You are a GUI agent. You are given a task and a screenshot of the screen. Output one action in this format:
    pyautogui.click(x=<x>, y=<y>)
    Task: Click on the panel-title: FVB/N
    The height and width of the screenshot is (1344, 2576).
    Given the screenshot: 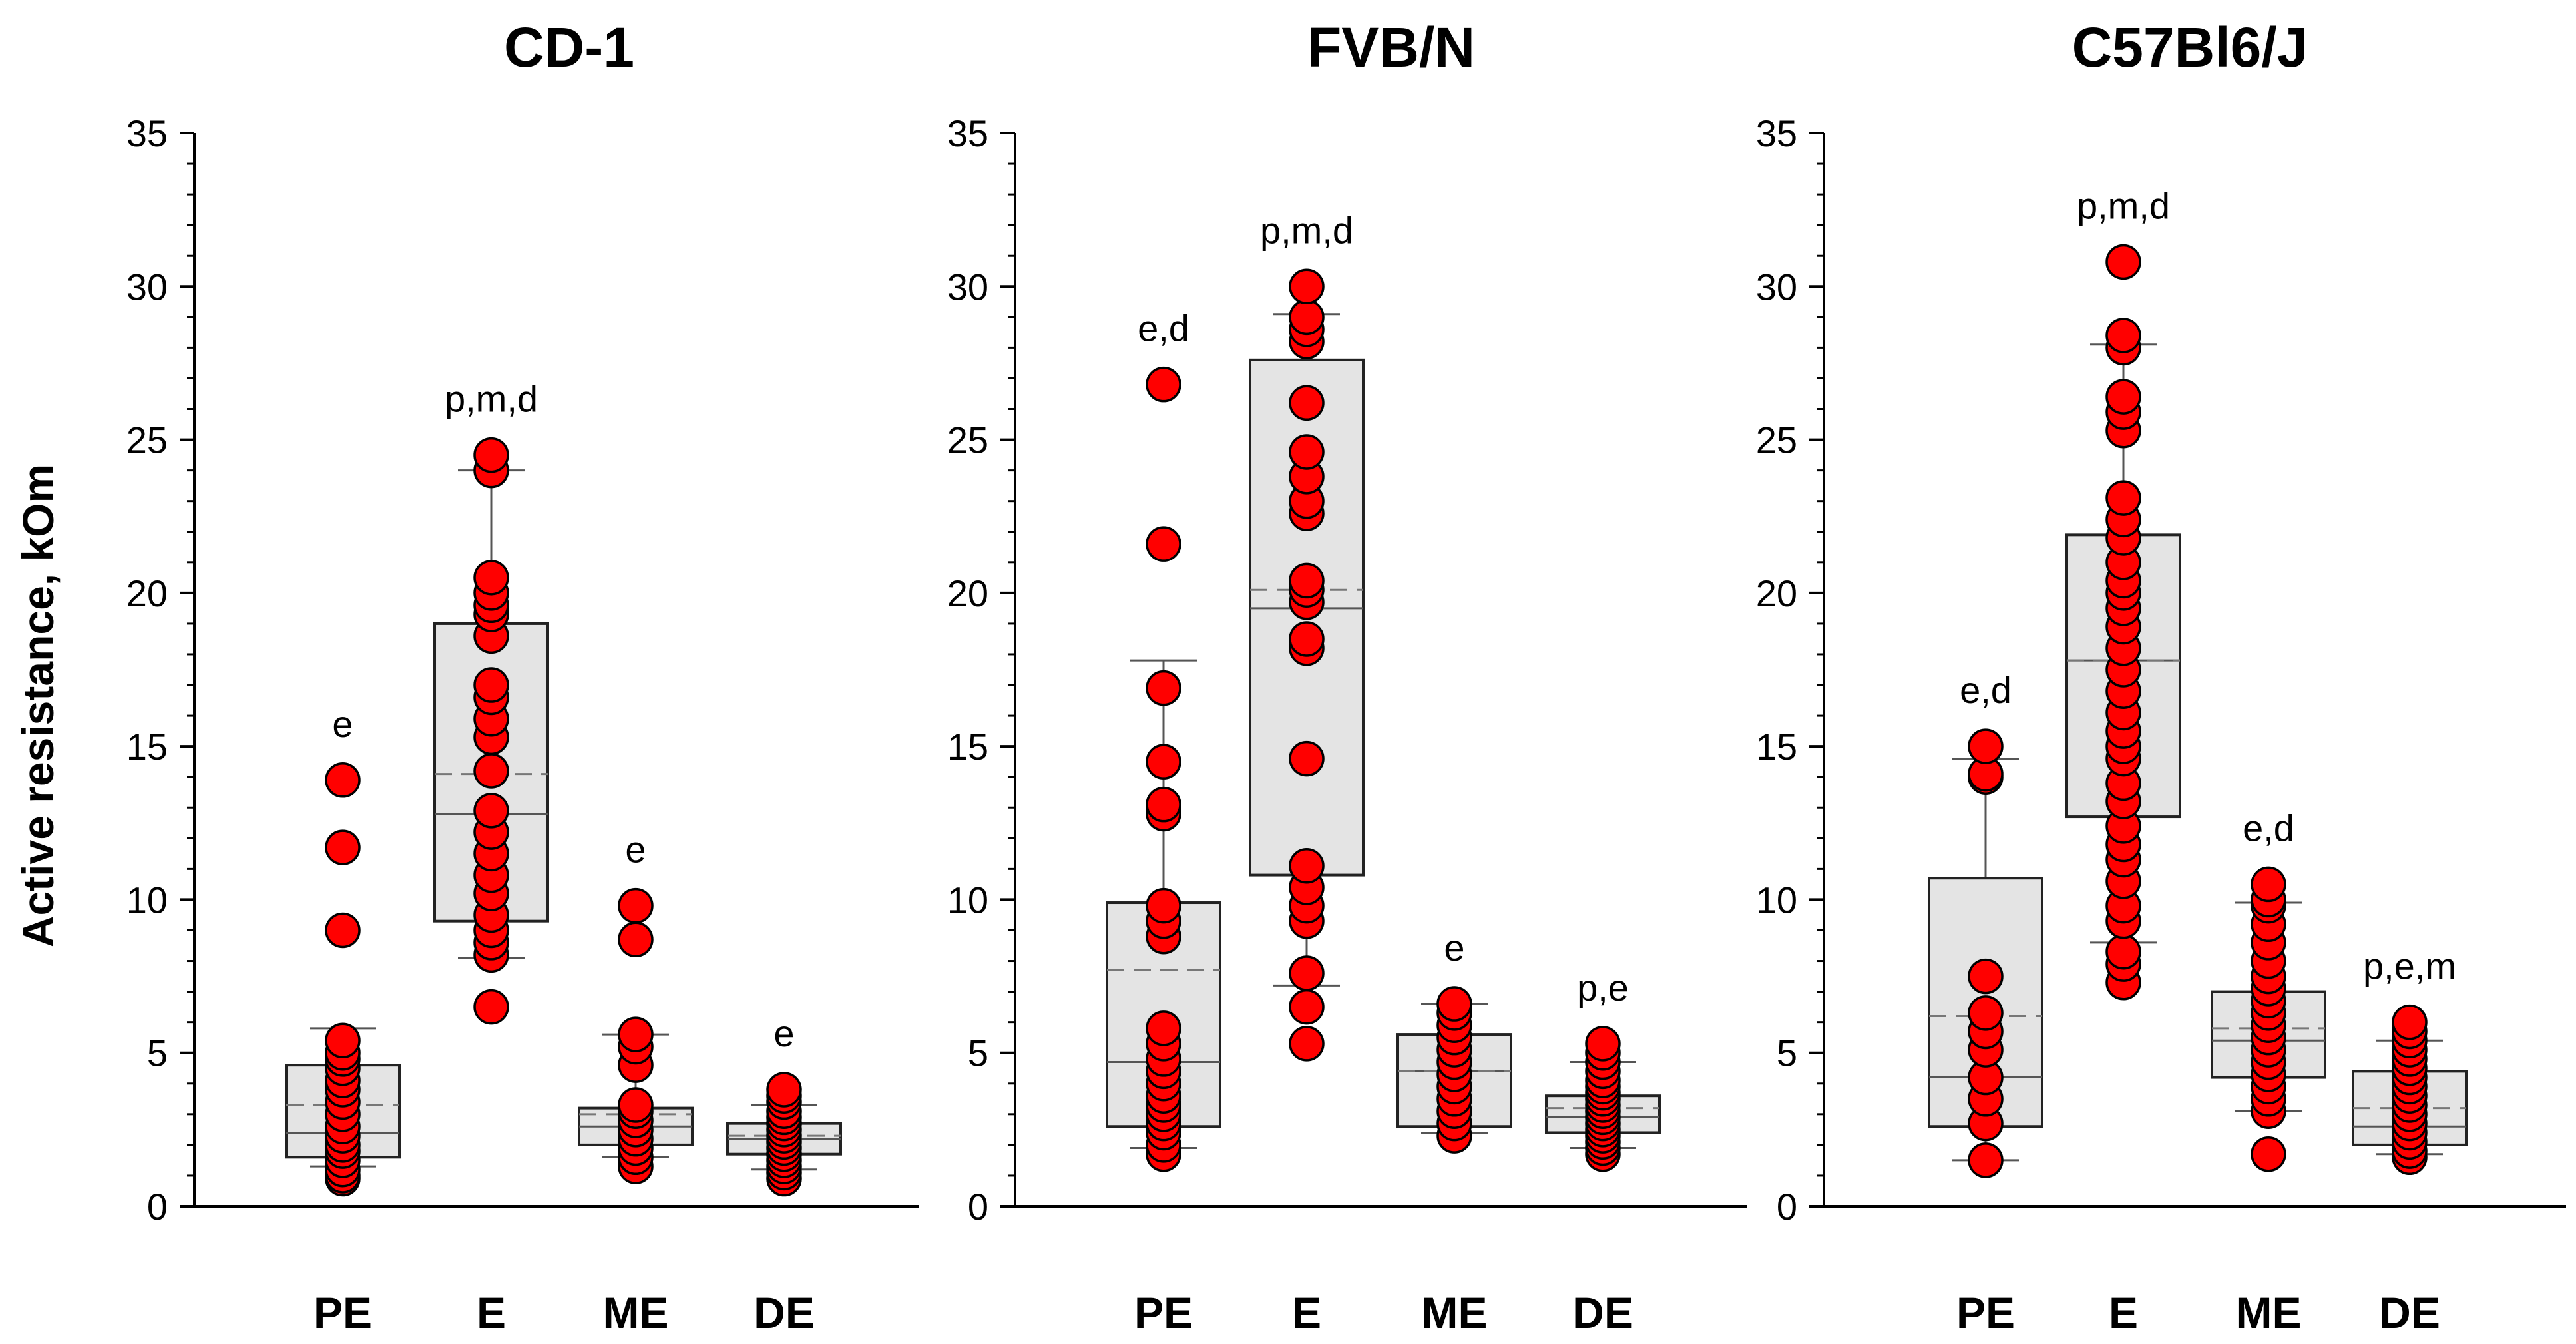 What is the action you would take?
    pyautogui.click(x=1391, y=47)
    